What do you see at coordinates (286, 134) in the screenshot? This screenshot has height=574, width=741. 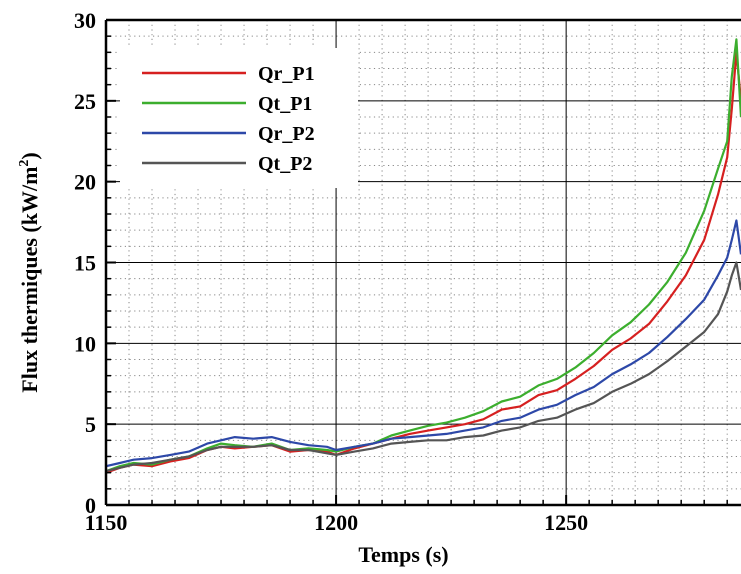 I see `legend-label-qr-p2: Qr_P2` at bounding box center [286, 134].